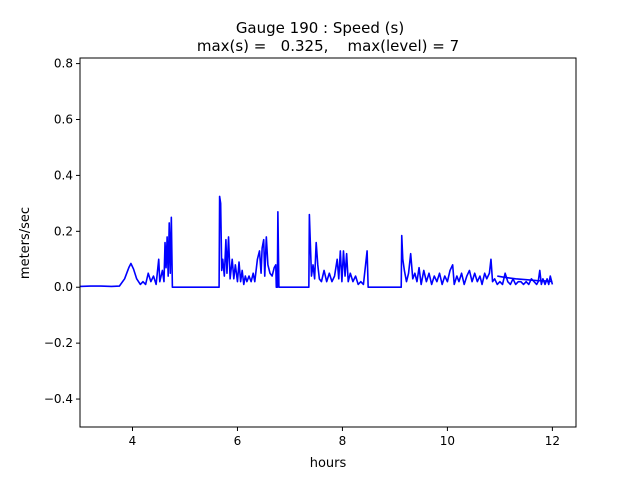  I want to click on x-axis-ticks: 4 6 8 10 12, so click(344, 437).